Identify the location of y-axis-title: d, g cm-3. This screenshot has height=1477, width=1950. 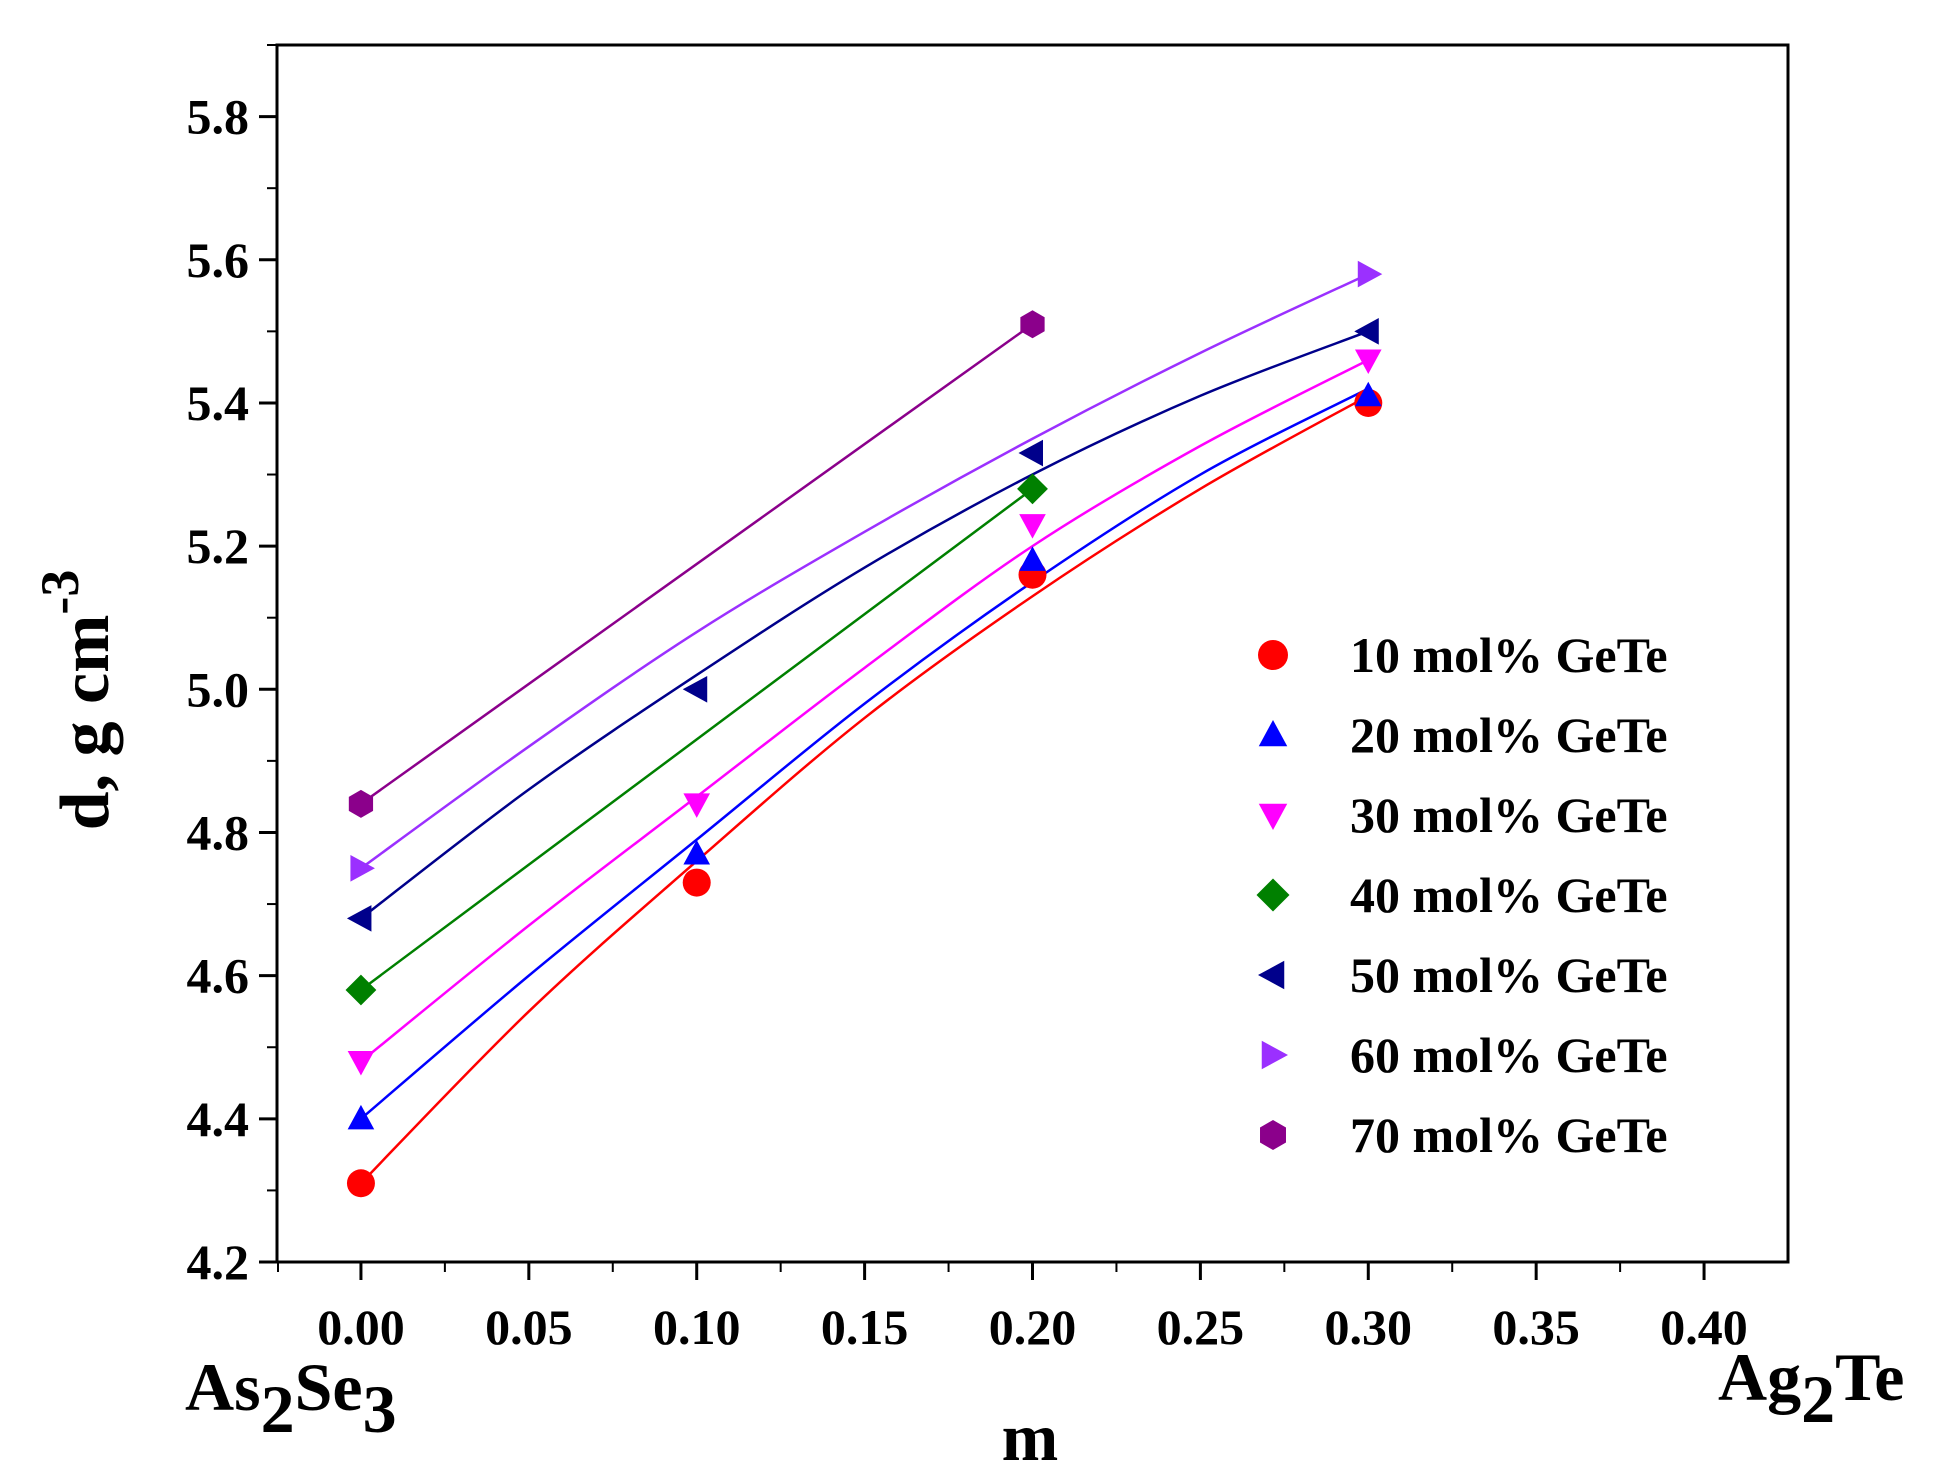
(77, 700).